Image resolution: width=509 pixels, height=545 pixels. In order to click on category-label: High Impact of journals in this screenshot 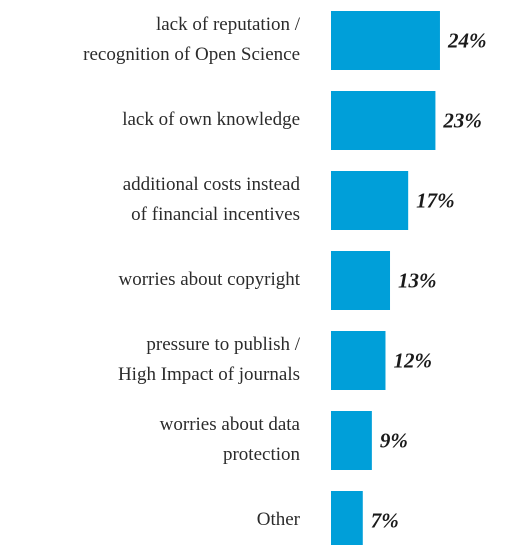, I will do `click(209, 374)`.